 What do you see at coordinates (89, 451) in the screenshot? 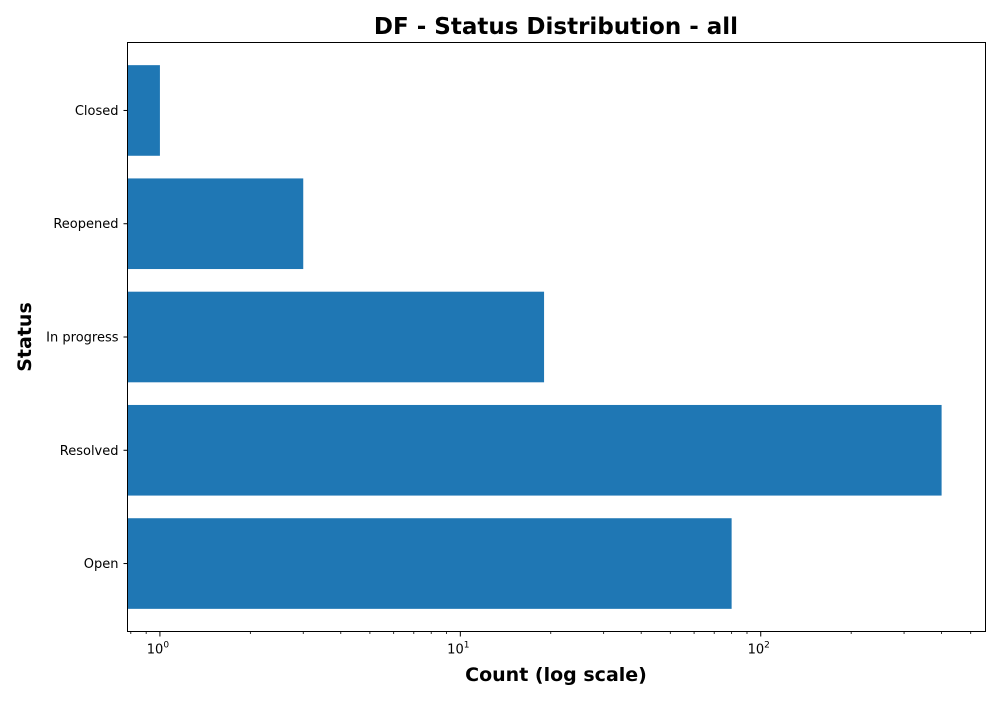
I see `y-tick-label: Resolved` at bounding box center [89, 451].